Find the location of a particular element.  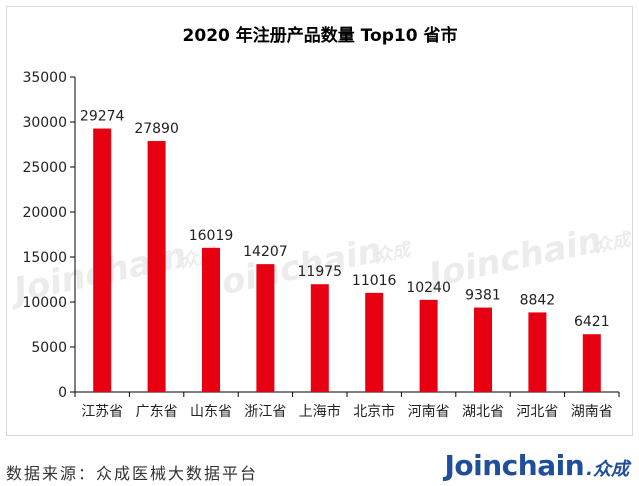

x-tick-label: 河南省 is located at coordinates (429, 412).